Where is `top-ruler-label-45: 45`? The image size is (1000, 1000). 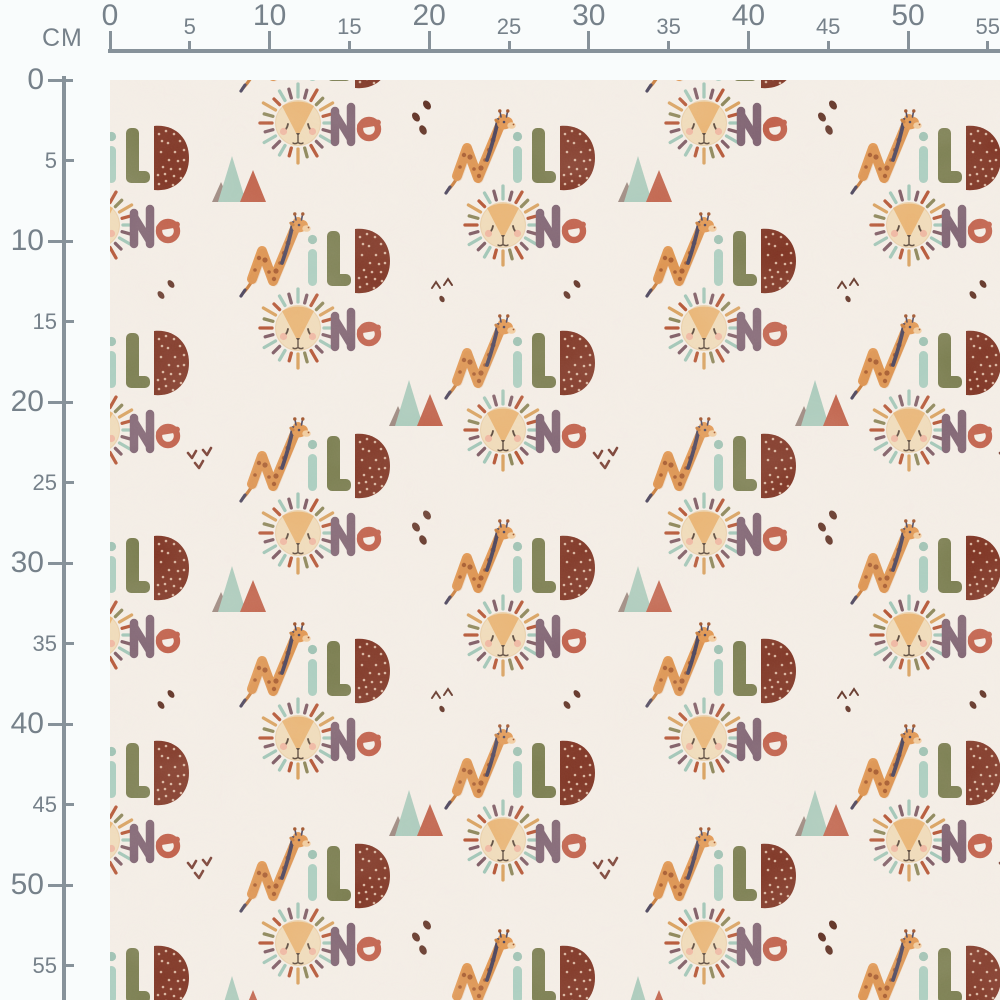
top-ruler-label-45: 45 is located at coordinates (828, 26).